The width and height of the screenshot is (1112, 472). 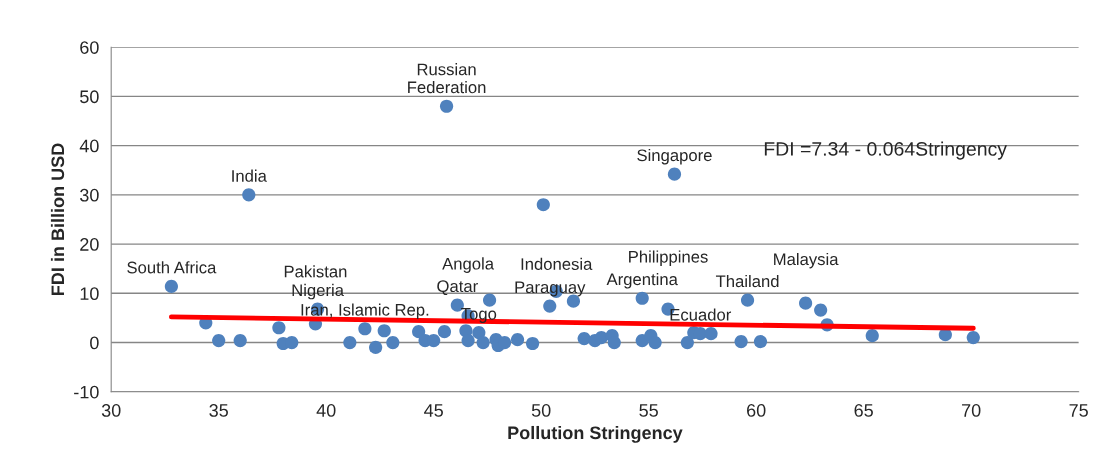 What do you see at coordinates (89, 146) in the screenshot?
I see `y-tick-label: 40` at bounding box center [89, 146].